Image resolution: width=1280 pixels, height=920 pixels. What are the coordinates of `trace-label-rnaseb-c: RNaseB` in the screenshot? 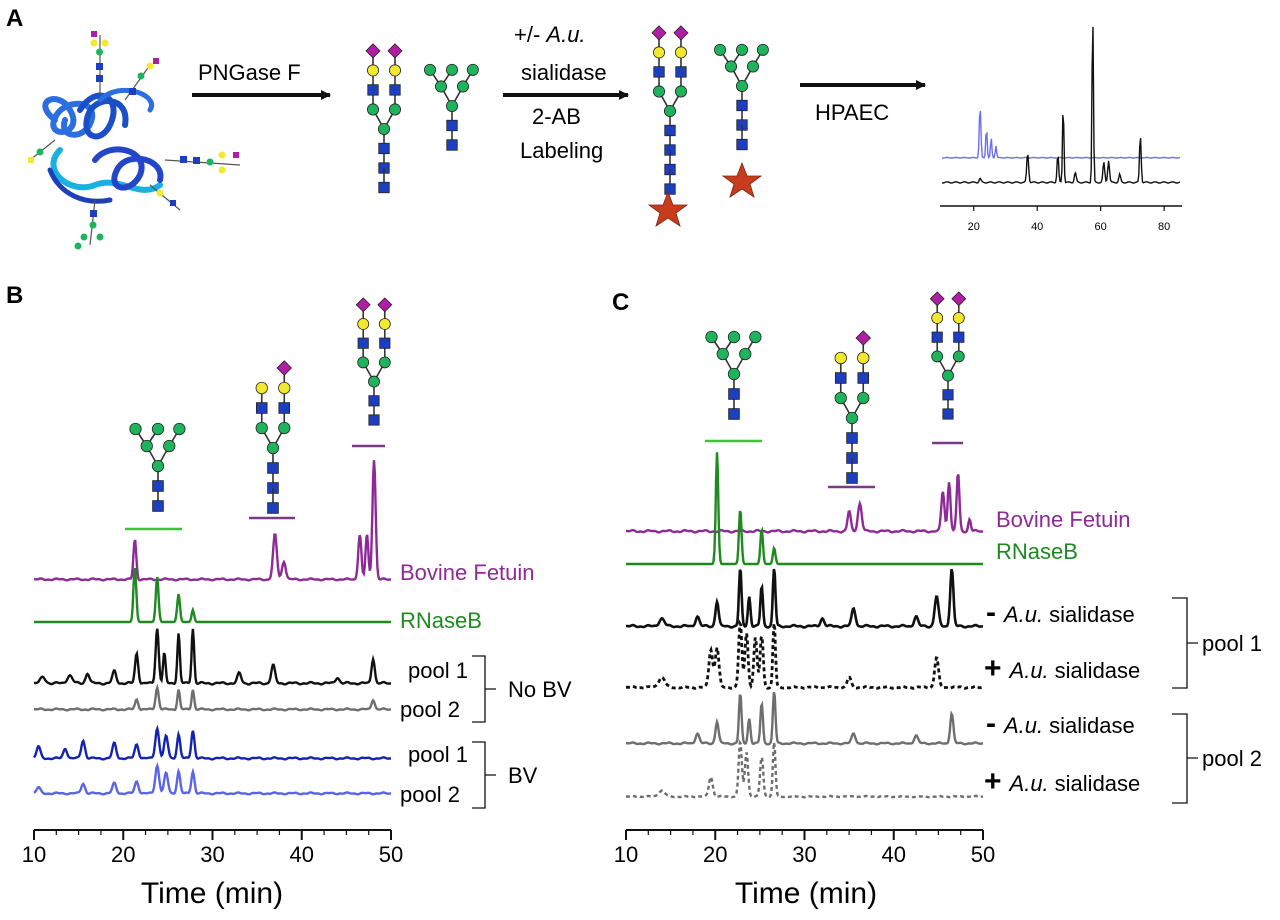 It's located at (1037, 551).